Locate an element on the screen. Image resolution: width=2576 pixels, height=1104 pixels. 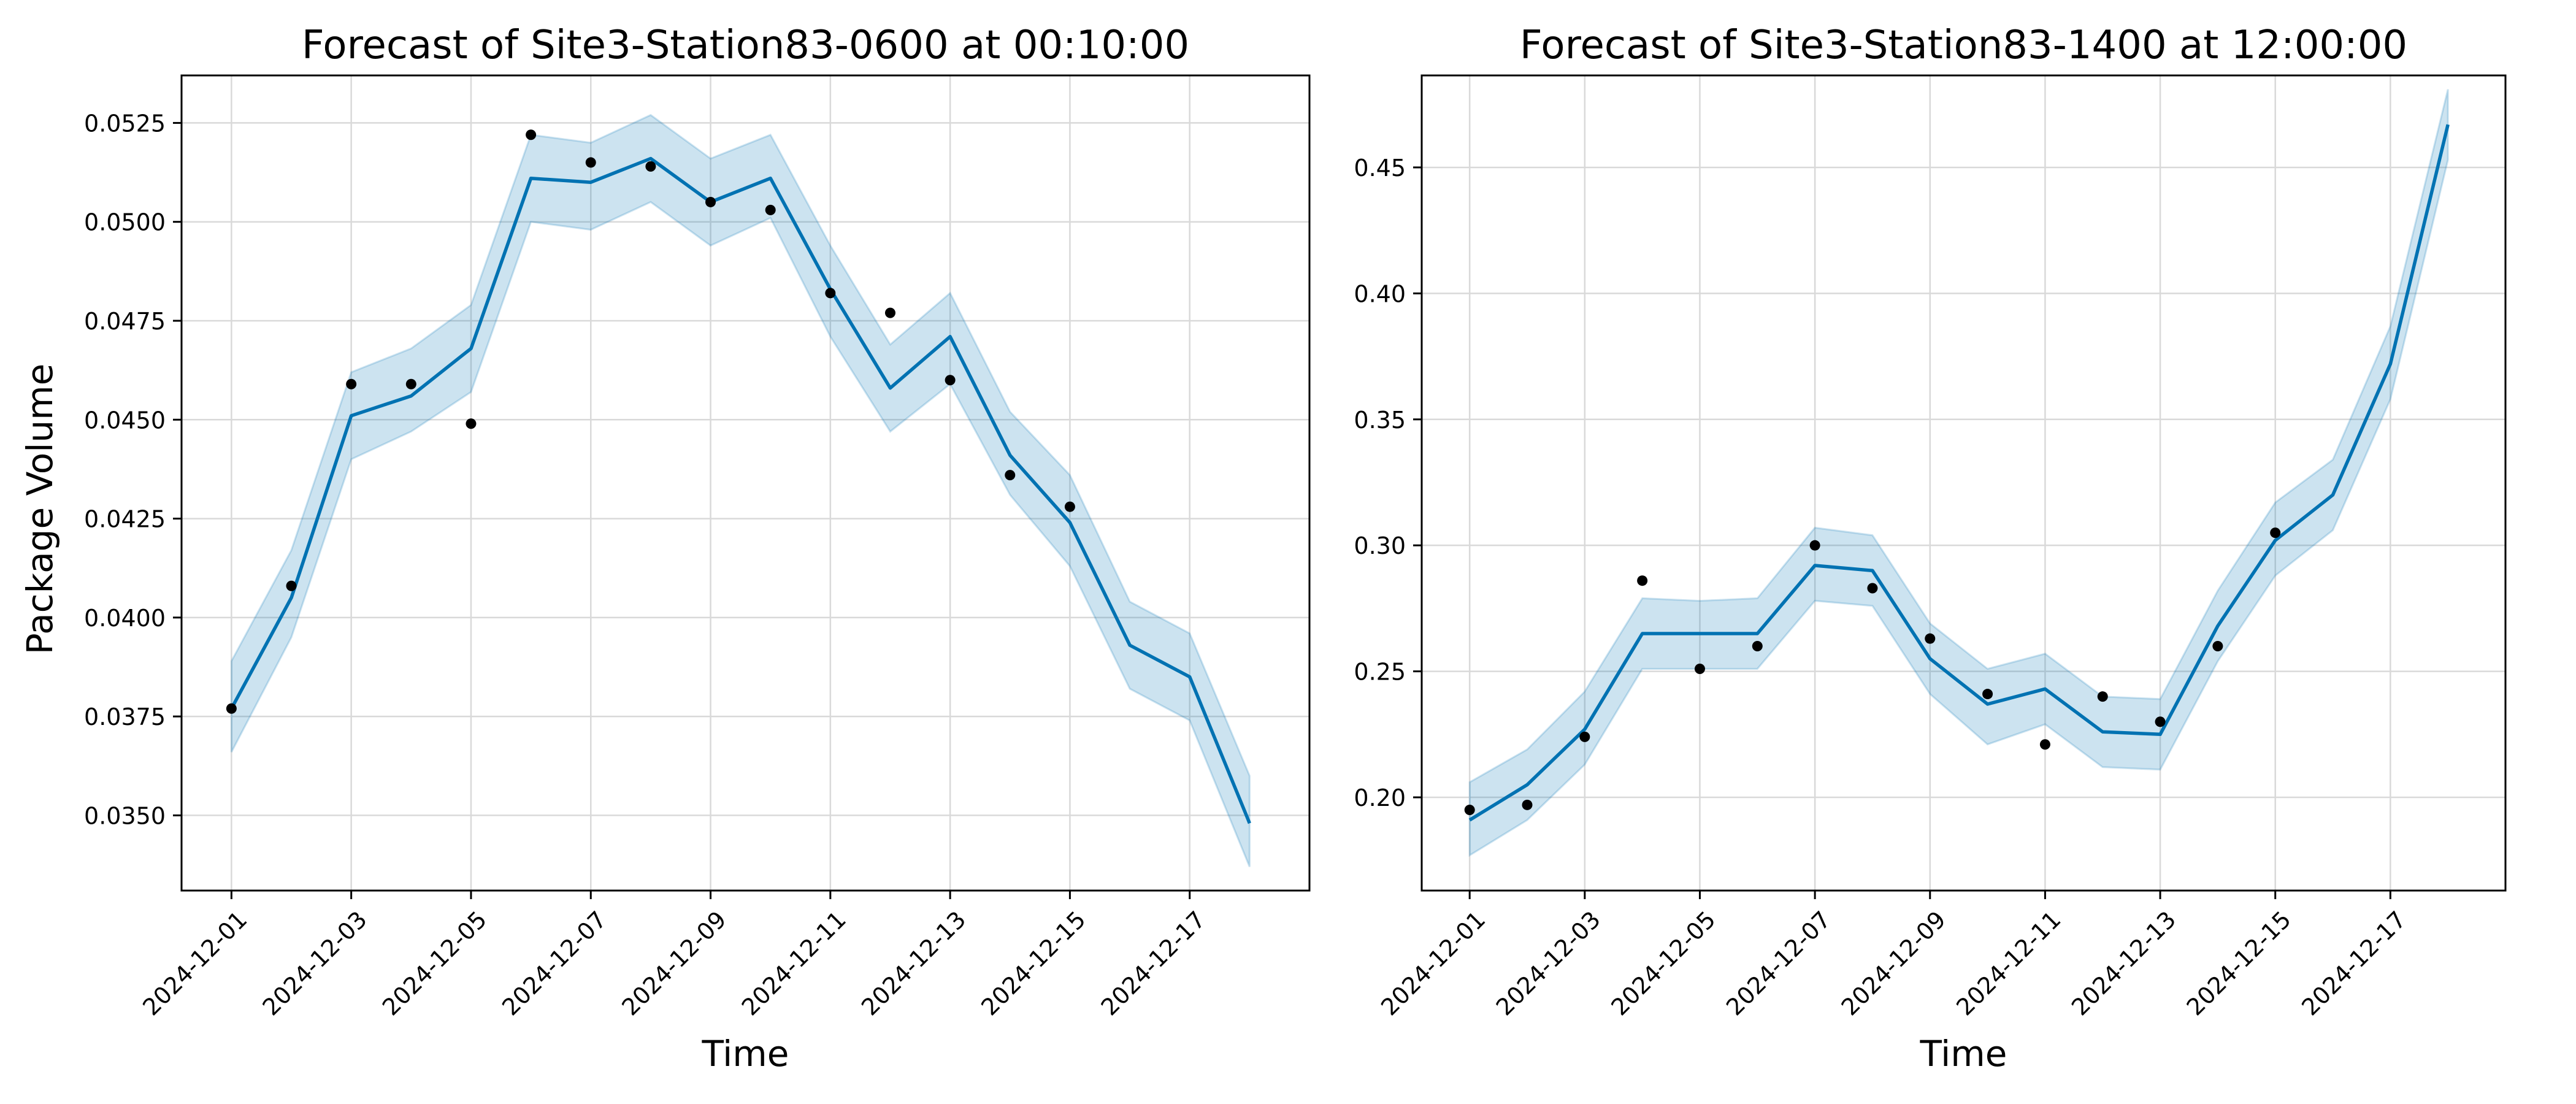
y-tick-label: 0.0425 is located at coordinates (125, 519).